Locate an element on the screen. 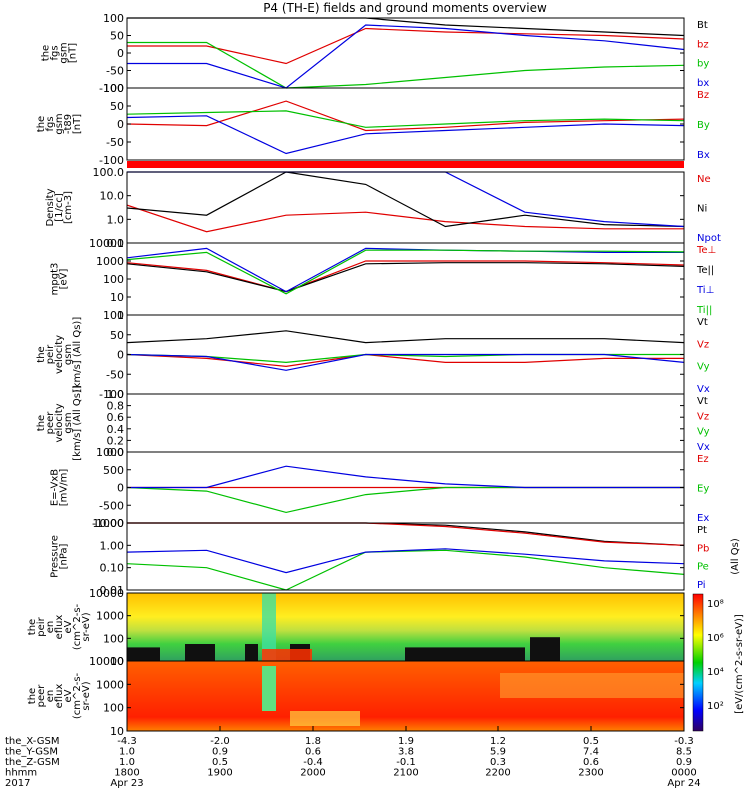  series-Vz is located at coordinates (405, 360).